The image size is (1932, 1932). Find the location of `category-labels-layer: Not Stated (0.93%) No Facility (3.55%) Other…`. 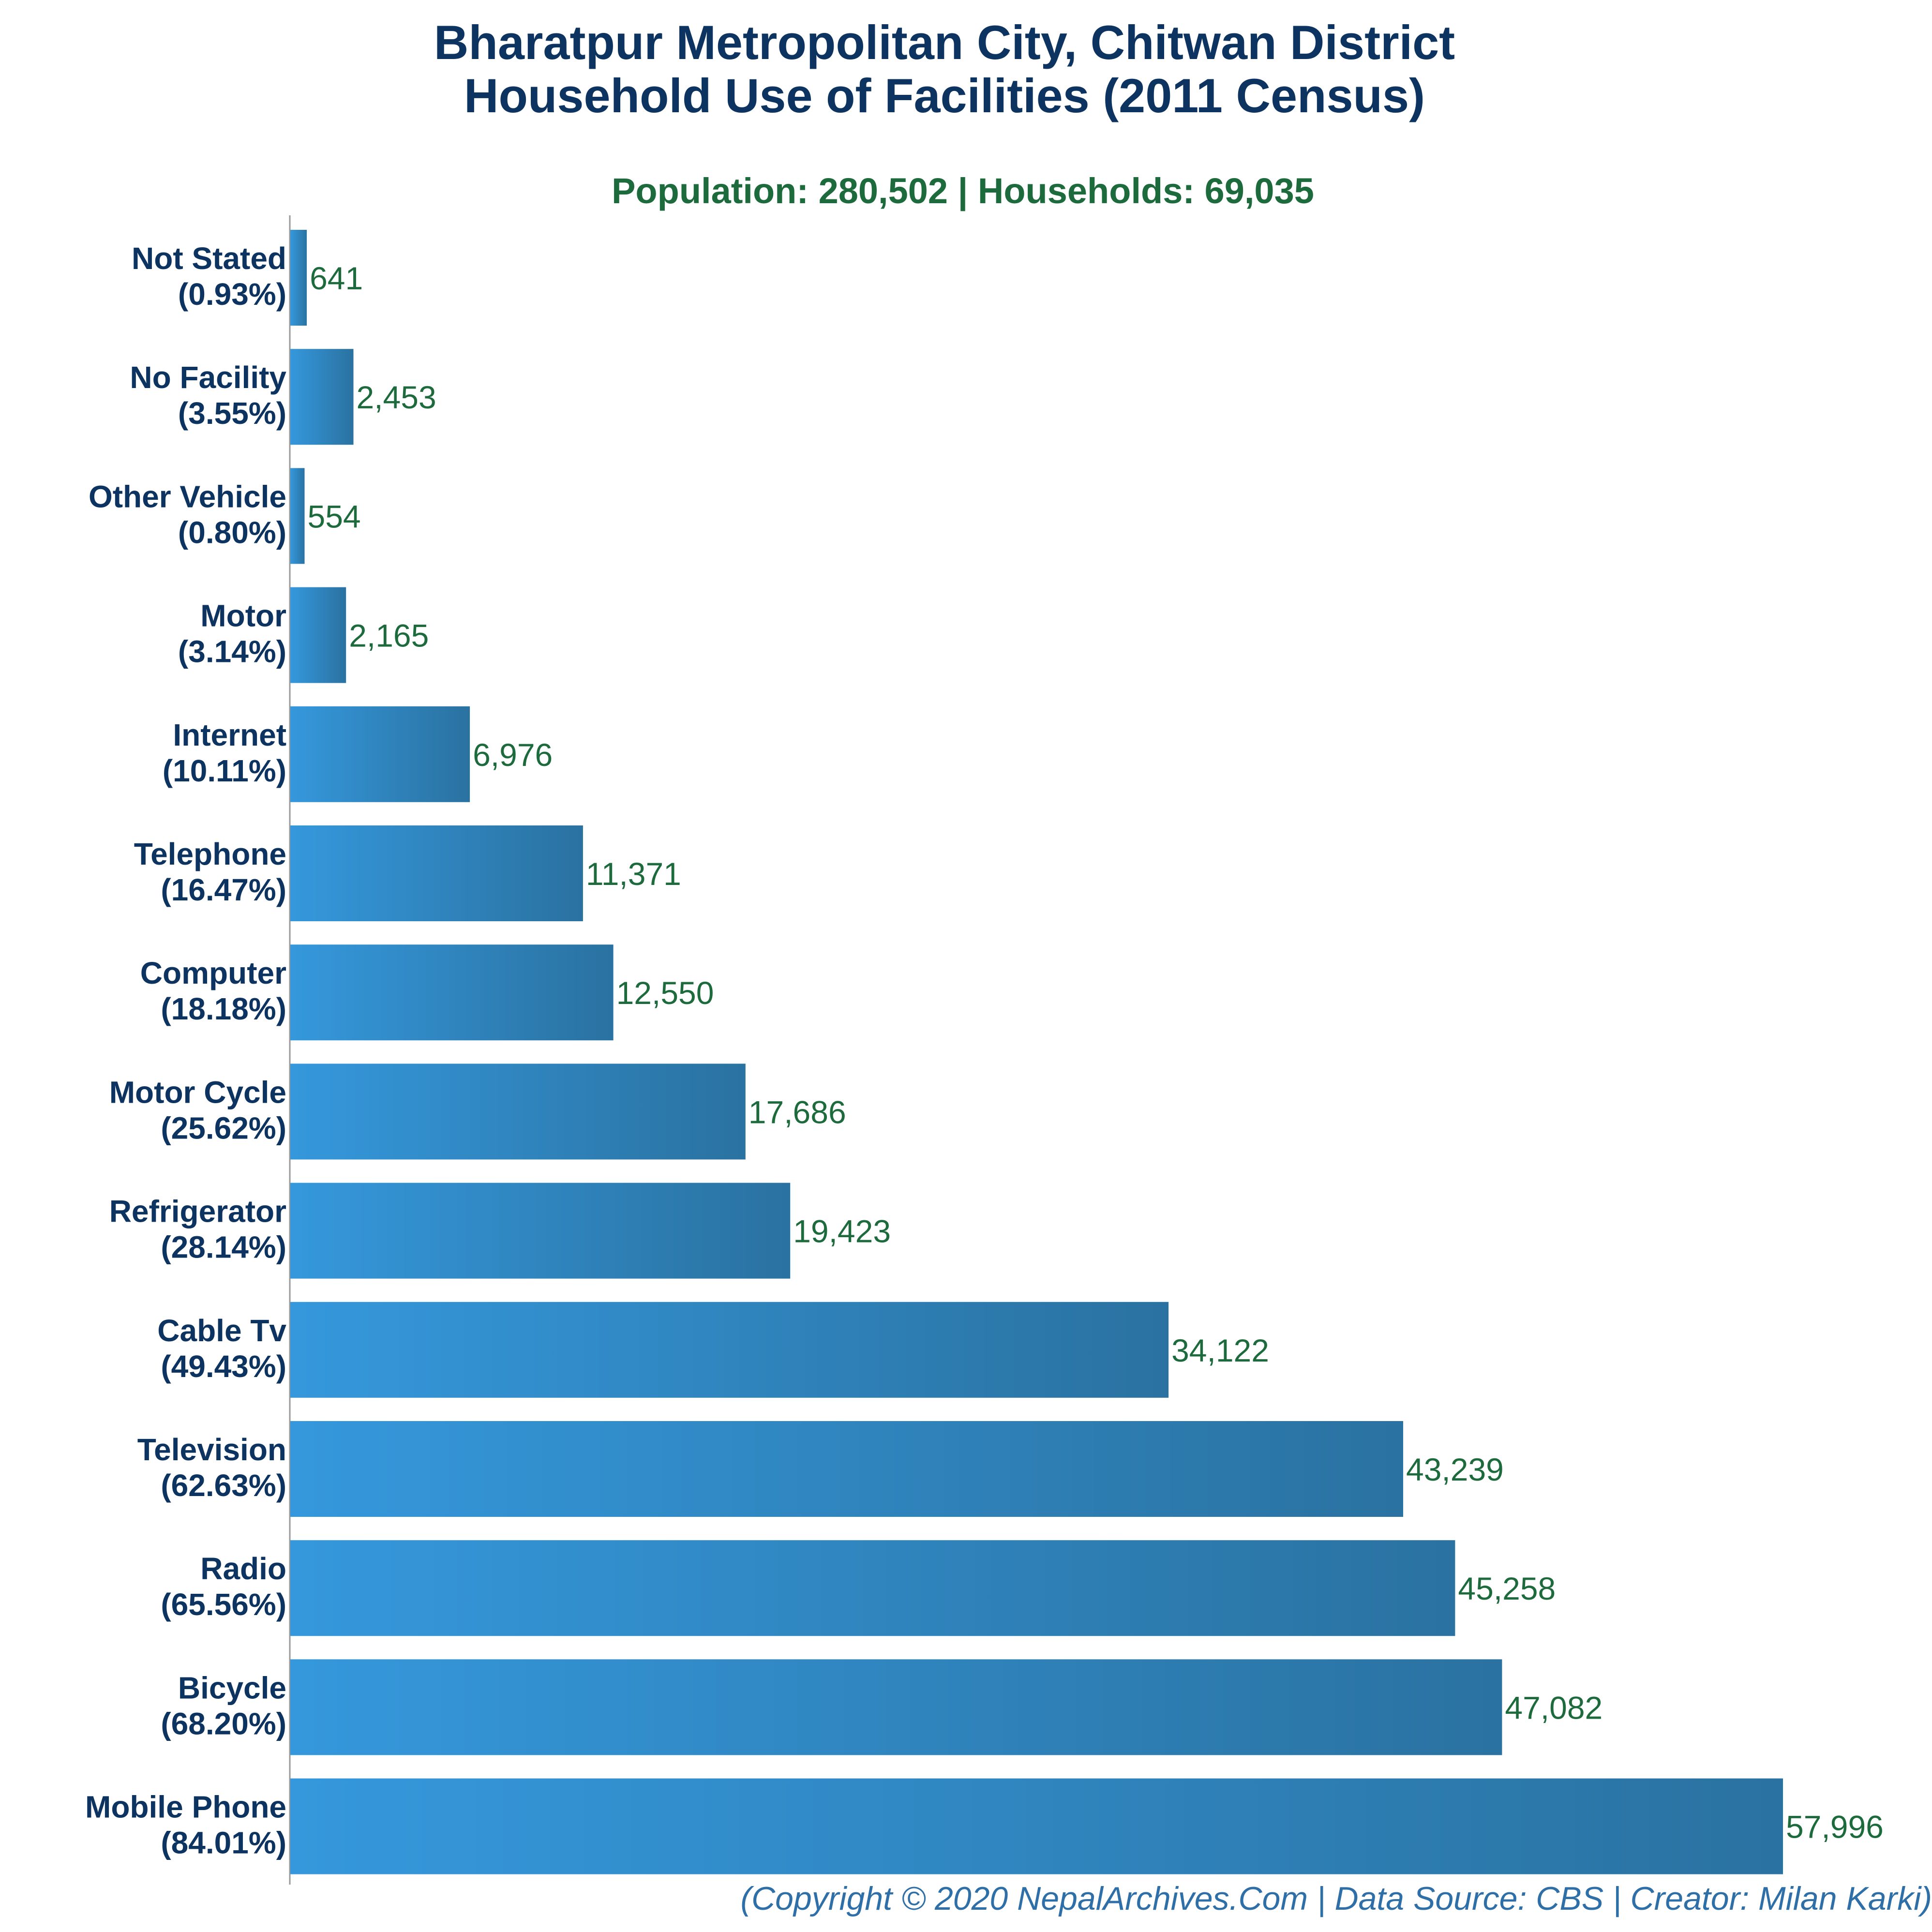

category-labels-layer: Not Stated (0.93%) No Facility (3.55%) Other… is located at coordinates (185, 1050).